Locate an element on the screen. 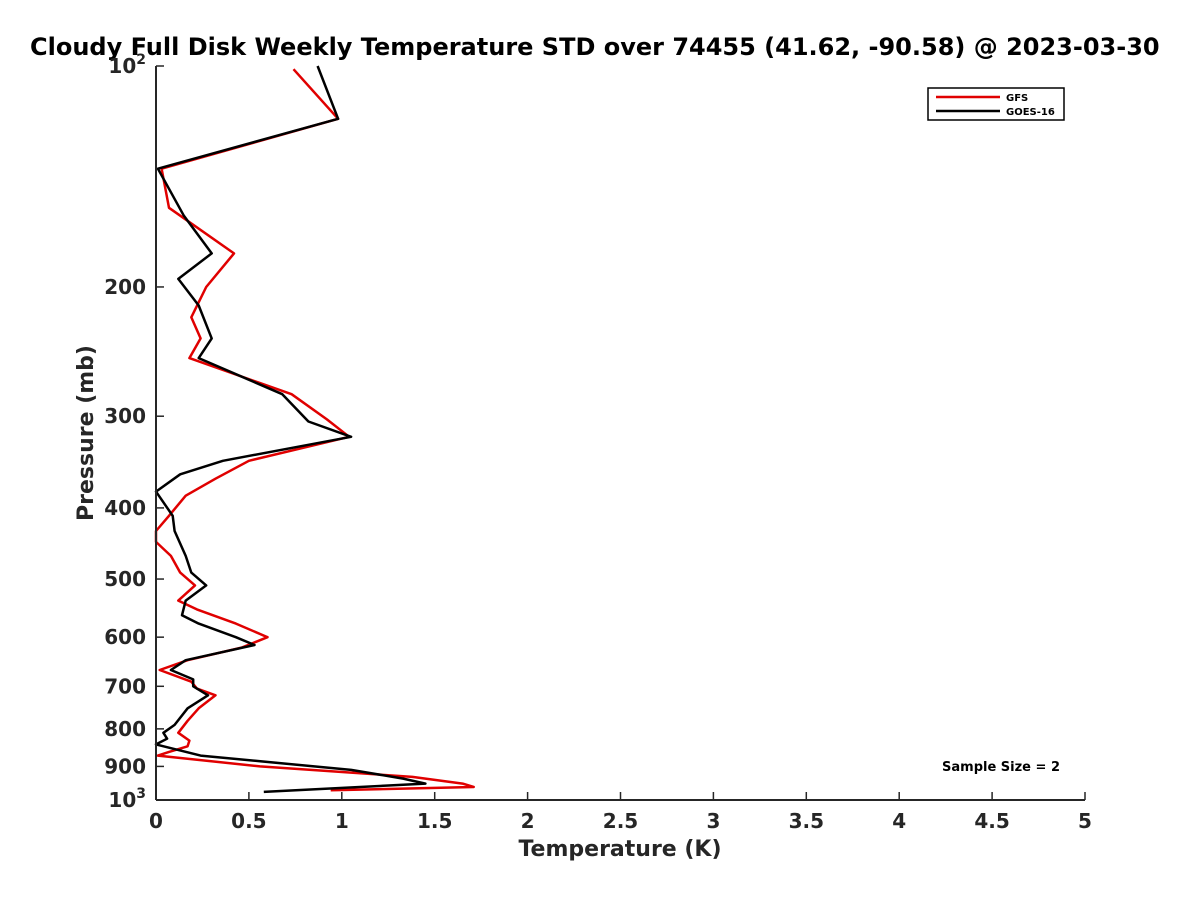 This screenshot has height=900, width=1200. legend-box is located at coordinates (996, 104).